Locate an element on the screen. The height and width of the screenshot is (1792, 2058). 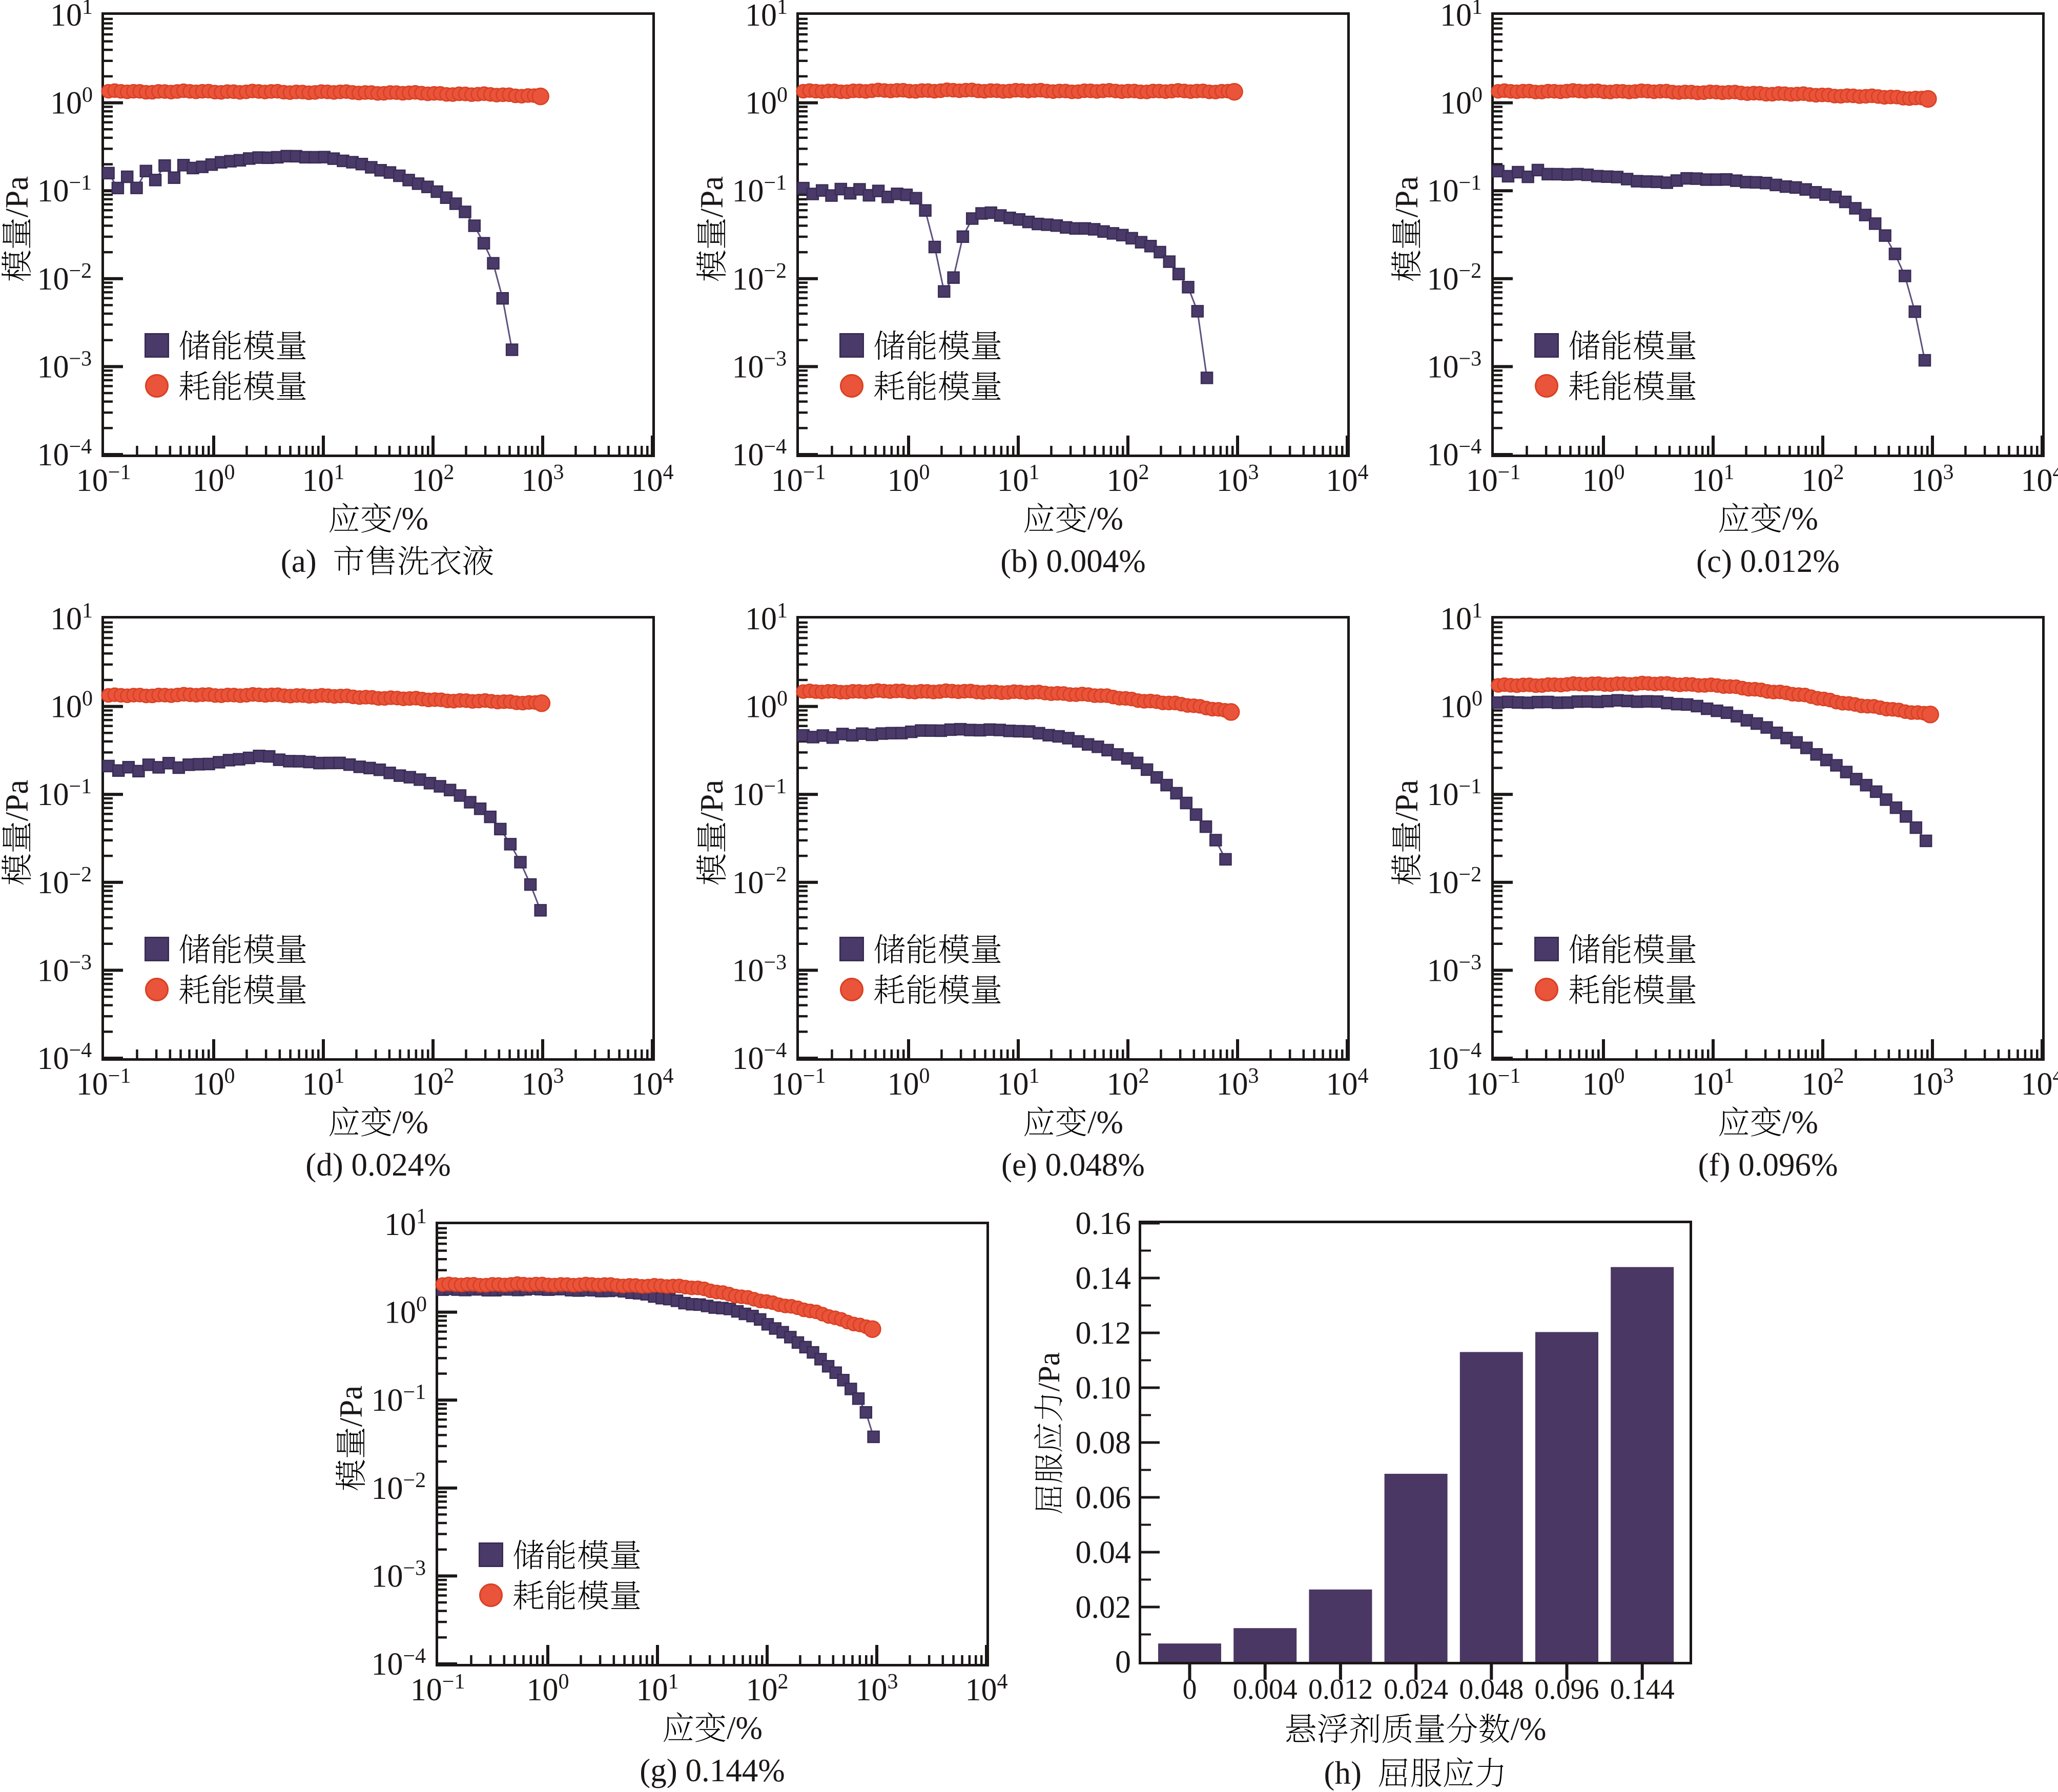
svg-text: 10³ is located at coordinates (1238, 1083).